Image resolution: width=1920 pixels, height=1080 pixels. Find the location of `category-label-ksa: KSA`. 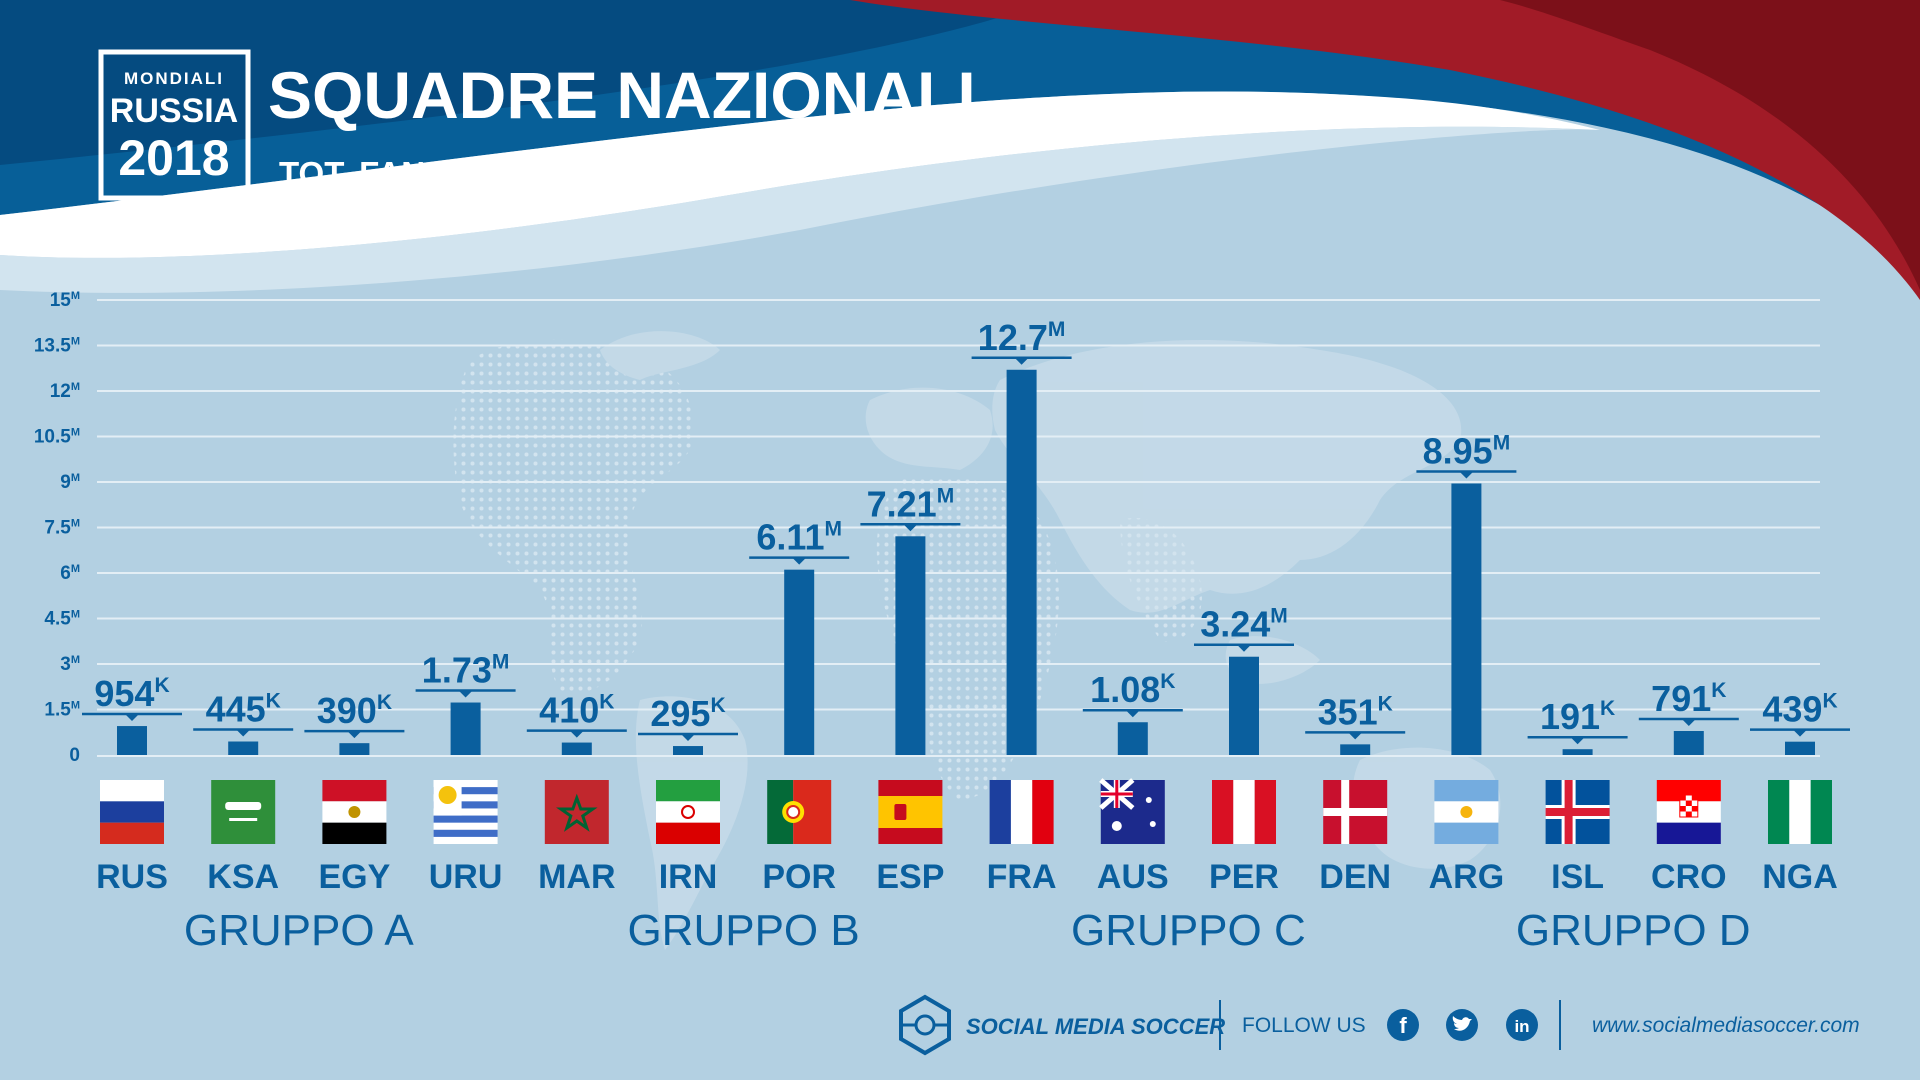

category-label-ksa: KSA is located at coordinates (243, 877).